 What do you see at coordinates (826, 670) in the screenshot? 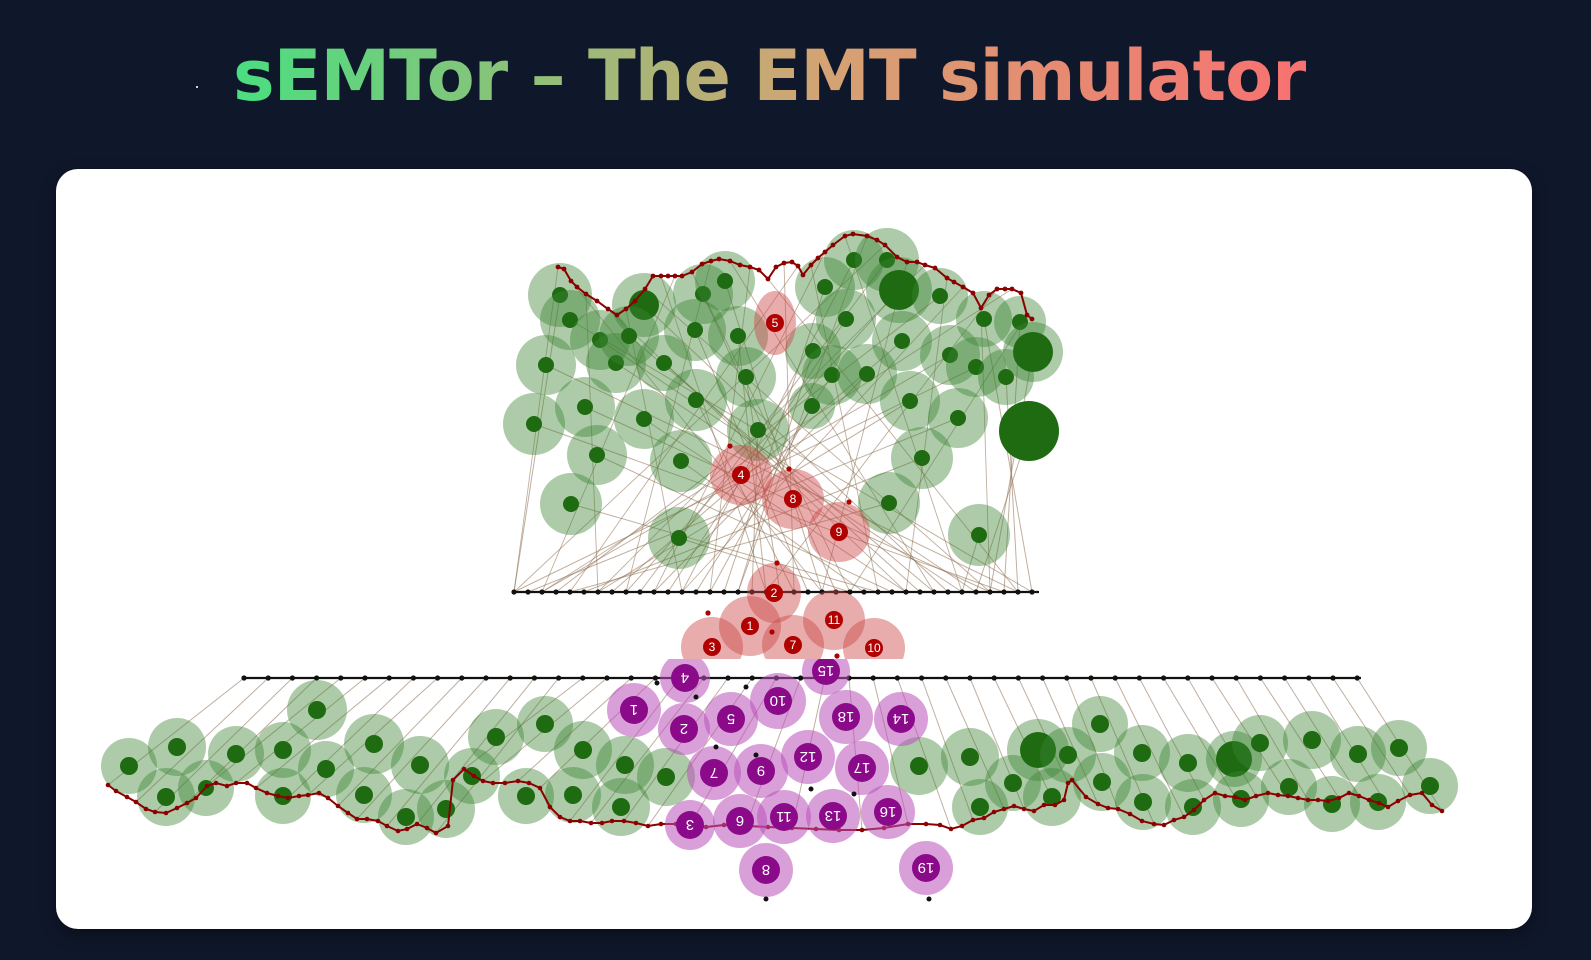
I see `cell-label: 15` at bounding box center [826, 670].